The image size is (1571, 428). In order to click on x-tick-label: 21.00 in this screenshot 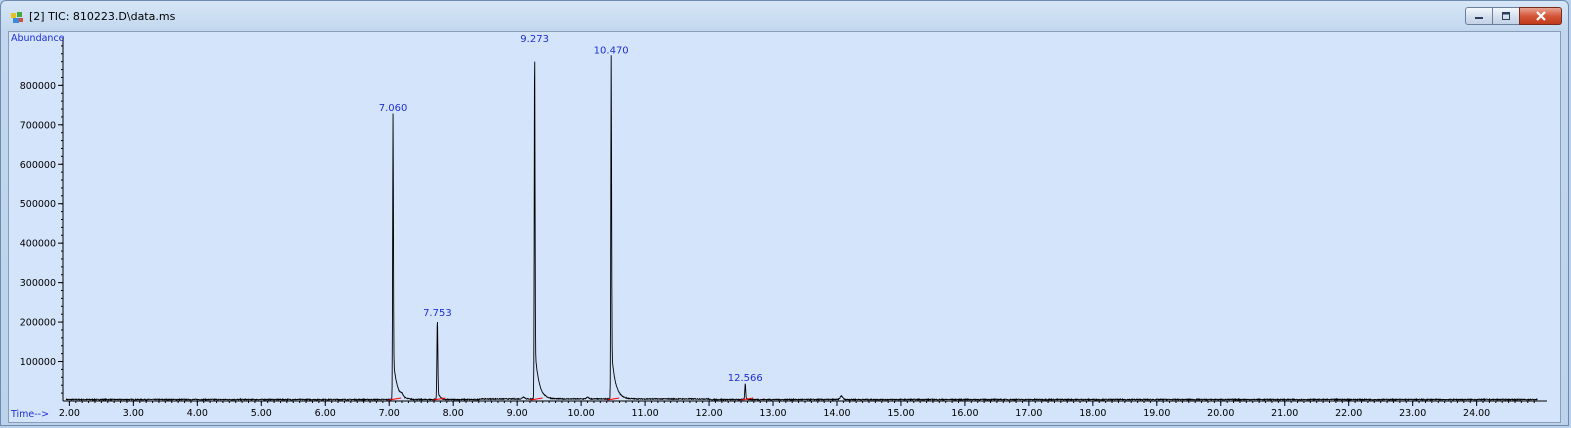, I will do `click(1284, 413)`.